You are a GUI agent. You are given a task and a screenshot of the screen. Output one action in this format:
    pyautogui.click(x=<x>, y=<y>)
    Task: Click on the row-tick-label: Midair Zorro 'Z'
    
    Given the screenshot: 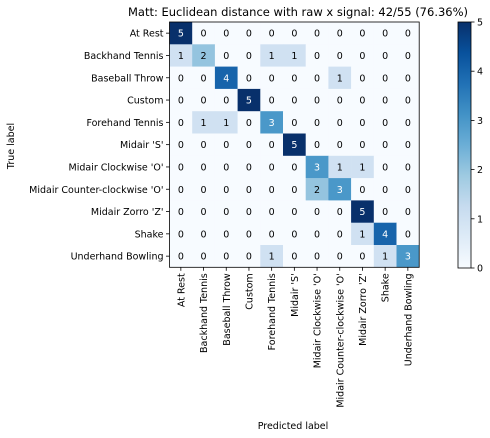 What is the action you would take?
    pyautogui.click(x=127, y=212)
    